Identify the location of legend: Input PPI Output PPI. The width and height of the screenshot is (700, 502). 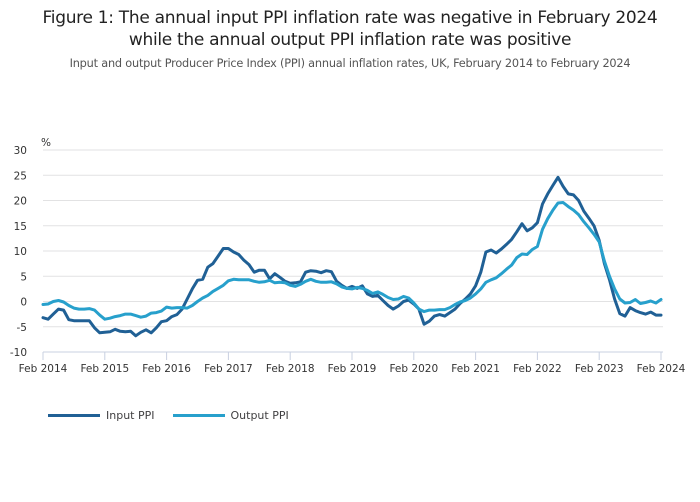
(177, 415).